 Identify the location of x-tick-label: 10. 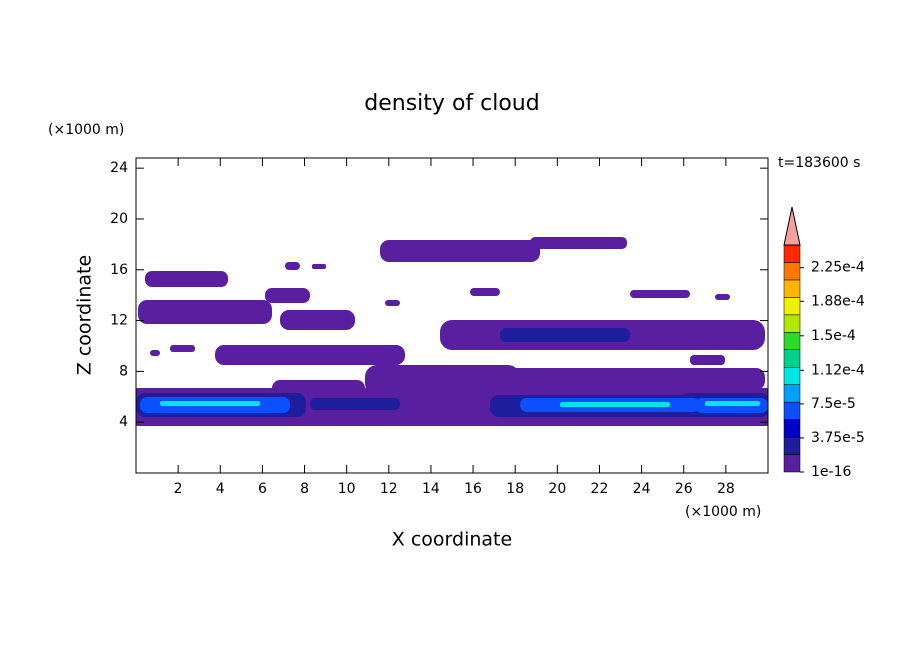
(347, 489).